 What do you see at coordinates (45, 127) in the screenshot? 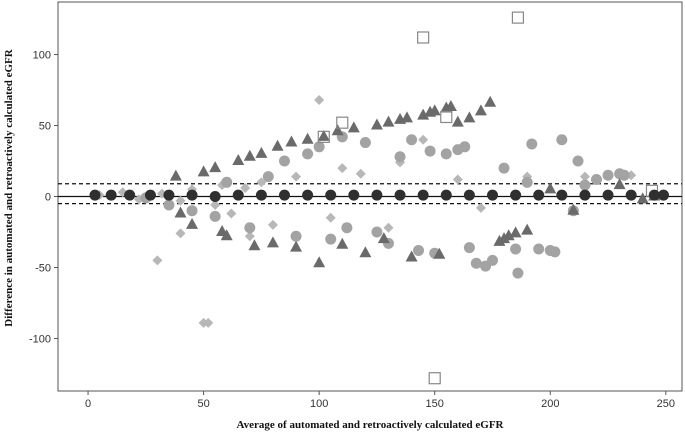
I see `y-tick-label: 50` at bounding box center [45, 127].